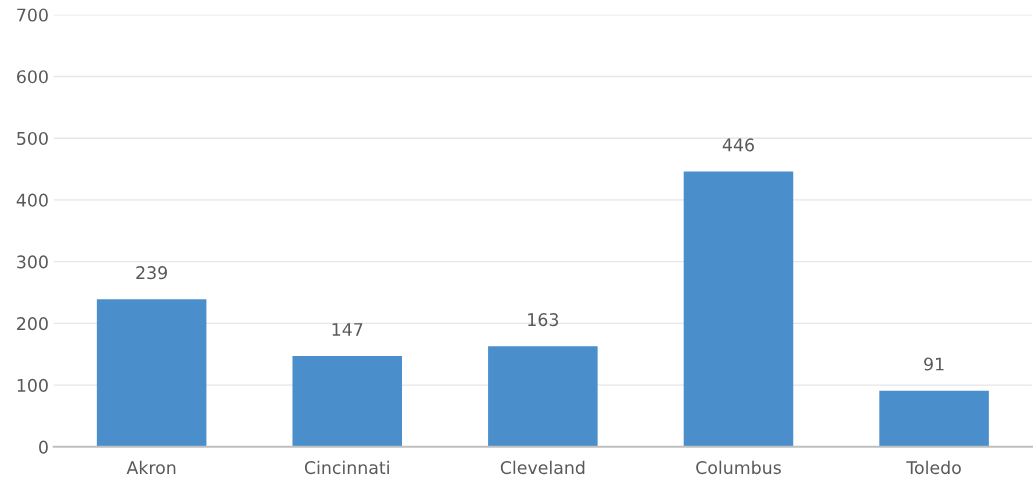  What do you see at coordinates (934, 364) in the screenshot?
I see `data-label: 91` at bounding box center [934, 364].